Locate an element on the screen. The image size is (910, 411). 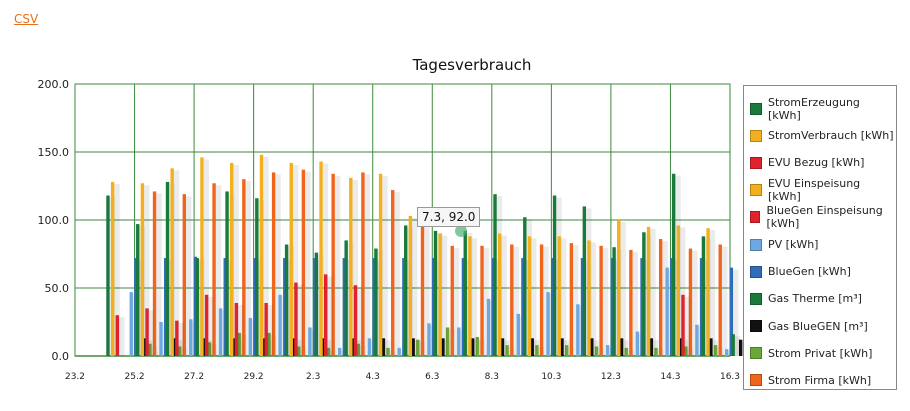
legend-item: EVU Bezug [kWh] is located at coordinates (820, 162).